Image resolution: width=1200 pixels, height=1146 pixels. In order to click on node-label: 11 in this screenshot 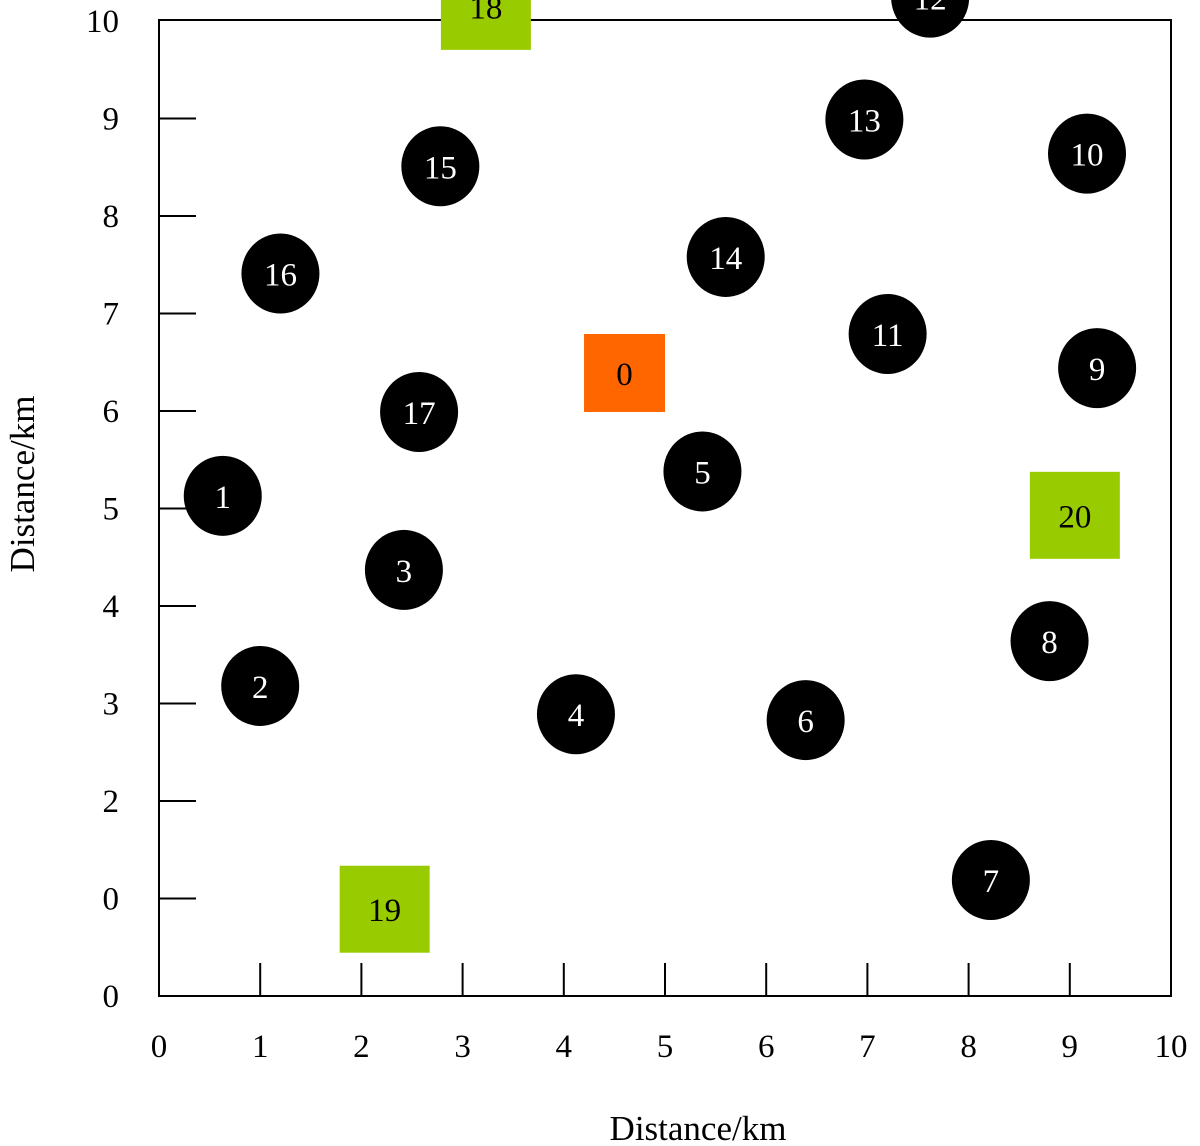, I will do `click(888, 336)`.